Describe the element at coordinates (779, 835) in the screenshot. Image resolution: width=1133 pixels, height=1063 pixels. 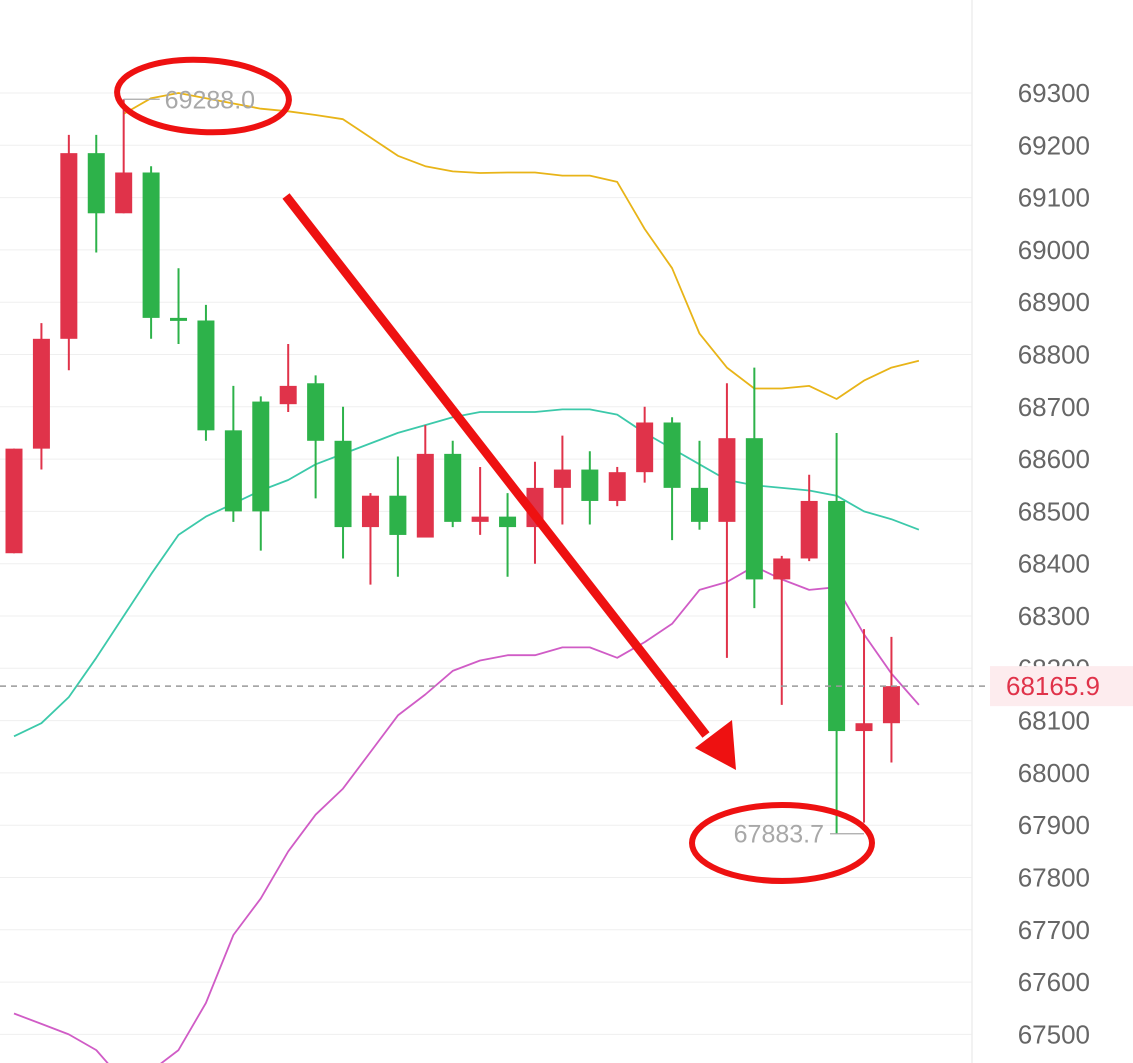
I see `low-marker-label: 67883.7` at that location.